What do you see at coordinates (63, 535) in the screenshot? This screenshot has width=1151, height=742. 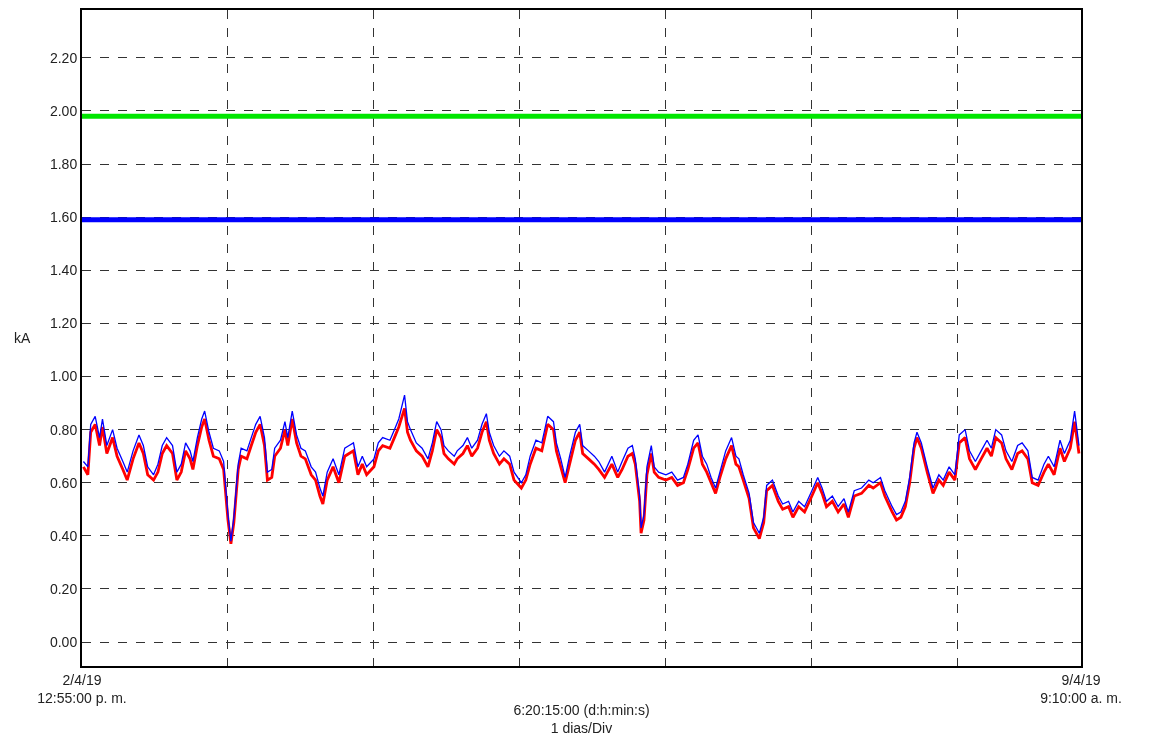 I see `y-tick-label: 0.40` at bounding box center [63, 535].